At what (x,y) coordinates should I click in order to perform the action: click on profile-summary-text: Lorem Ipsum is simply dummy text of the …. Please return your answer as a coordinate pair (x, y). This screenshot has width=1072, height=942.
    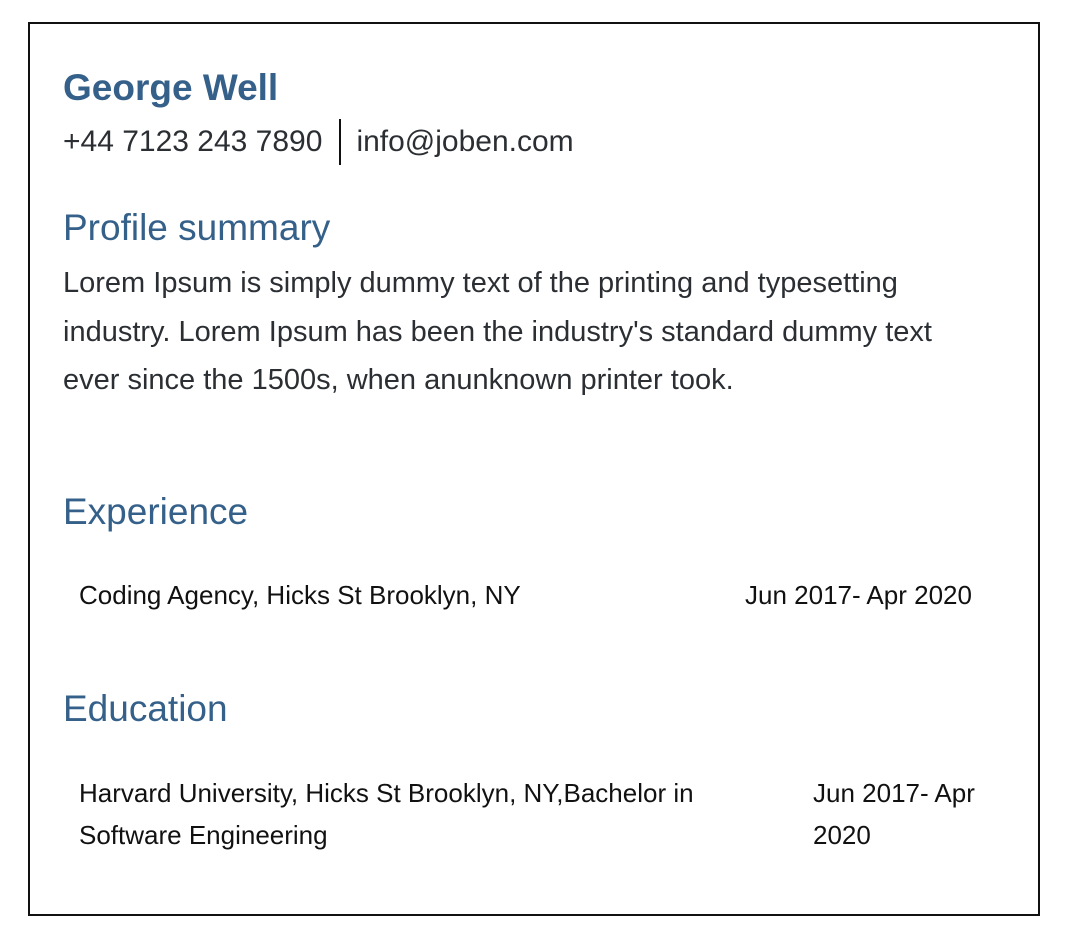
    Looking at the image, I should click on (497, 331).